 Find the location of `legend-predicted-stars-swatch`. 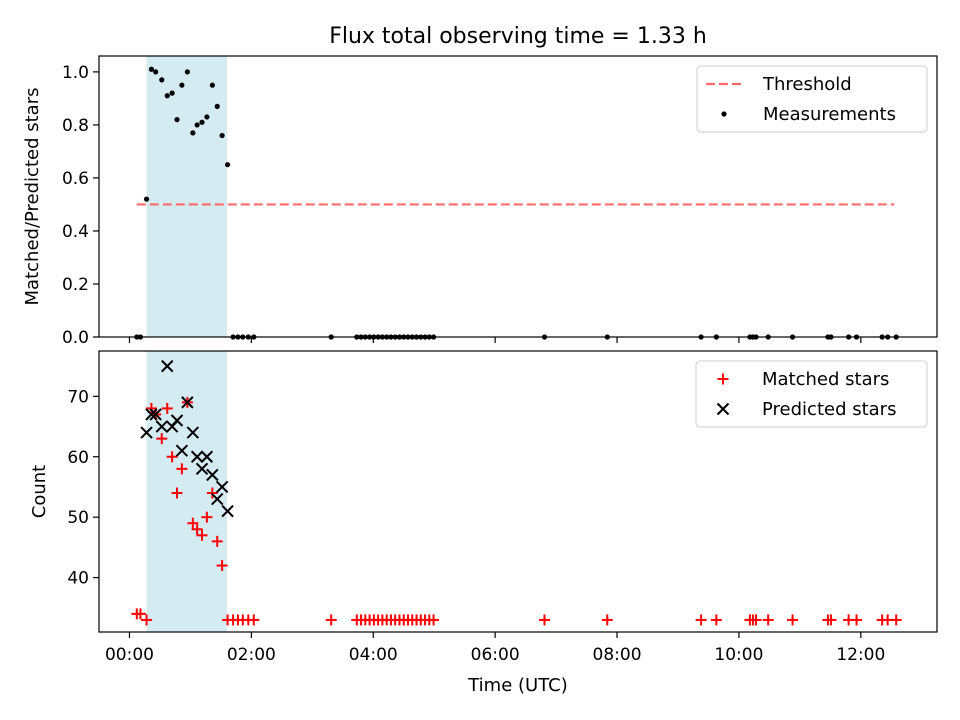

legend-predicted-stars-swatch is located at coordinates (723, 409).